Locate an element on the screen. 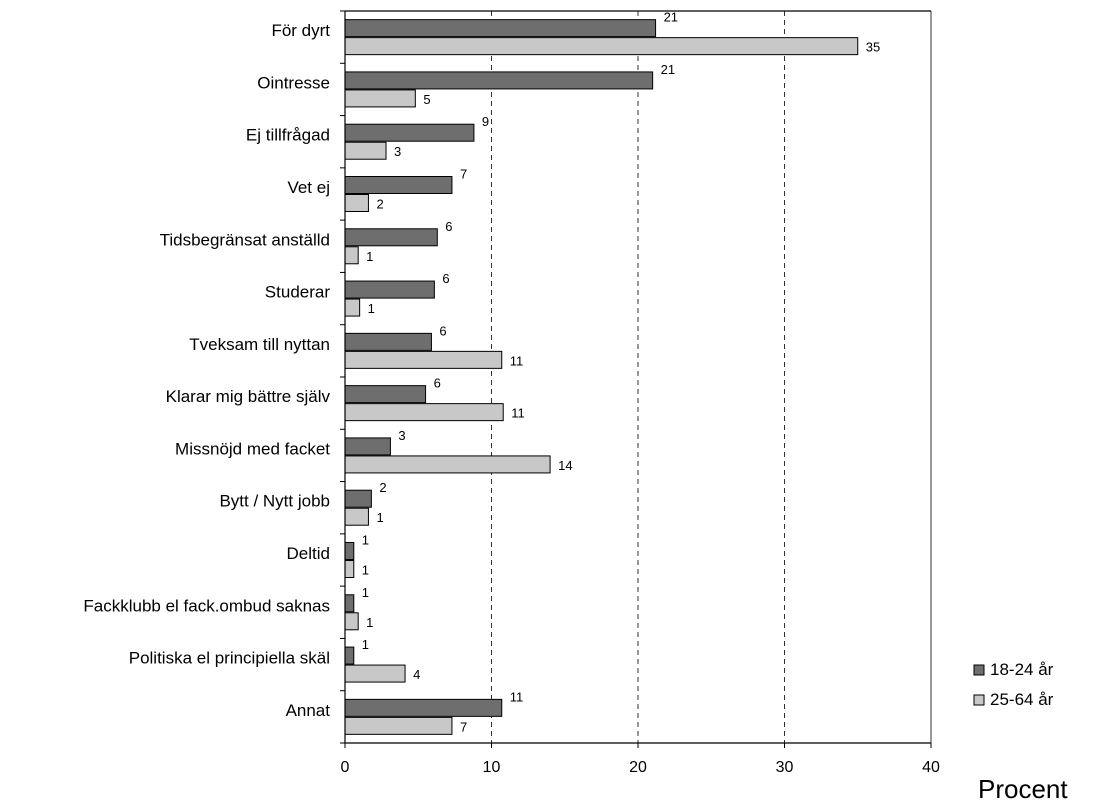  x-tick-label: 20 is located at coordinates (638, 767).